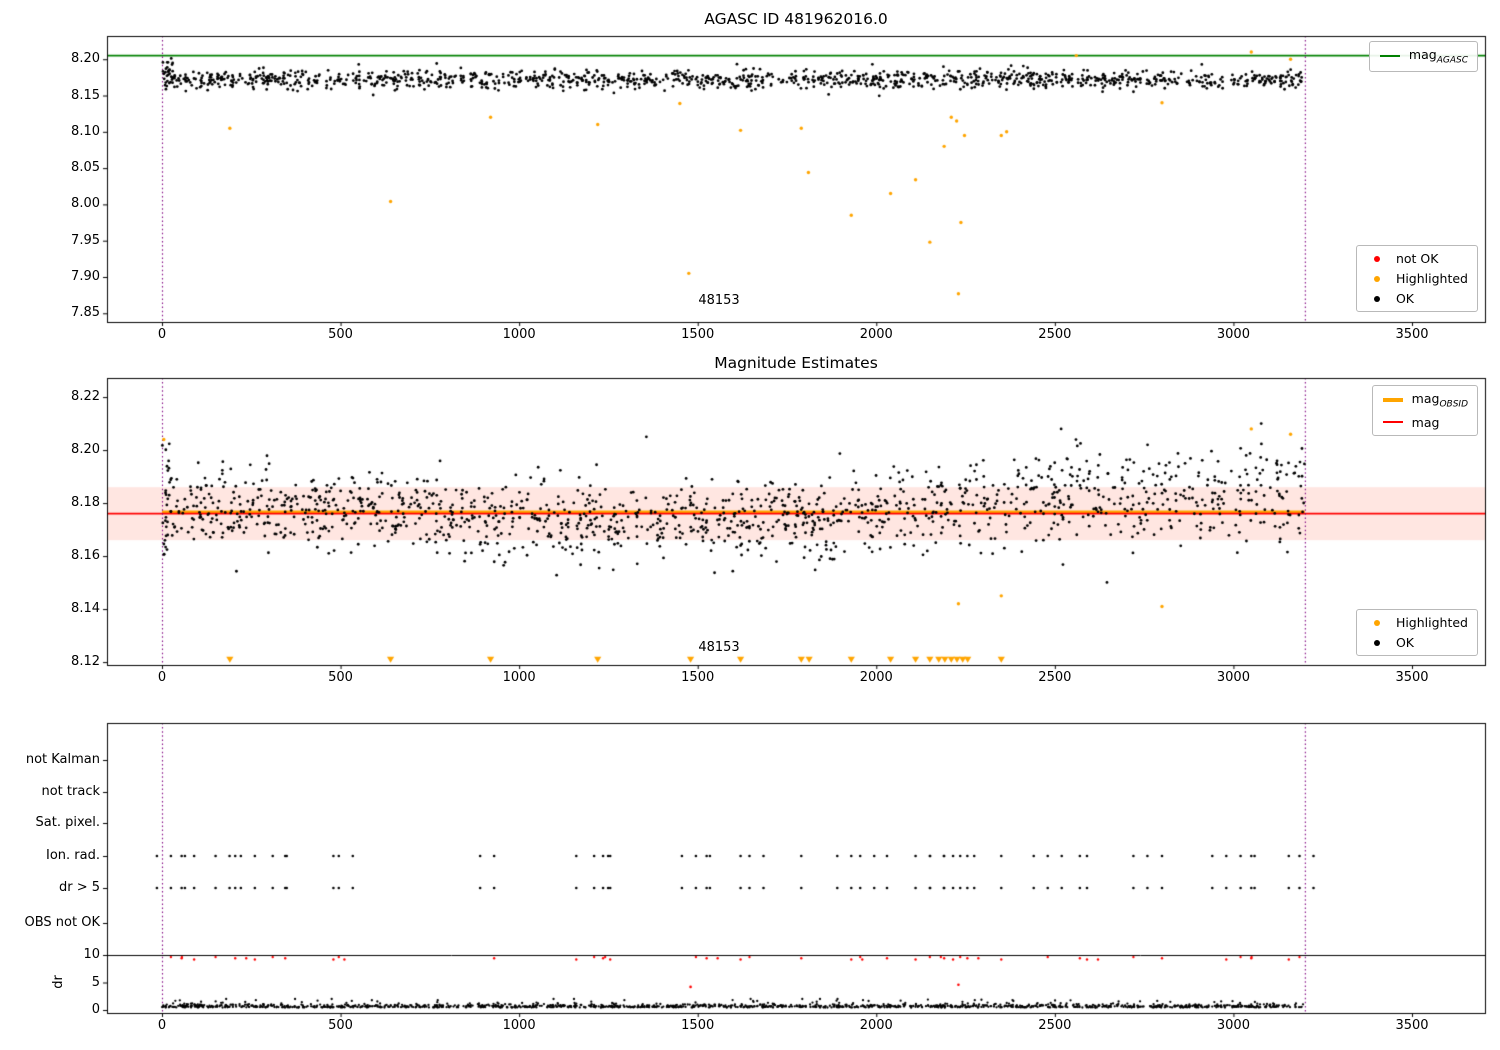 The width and height of the screenshot is (1500, 1050). I want to click on y-tick-label: 8.22, so click(85, 397).